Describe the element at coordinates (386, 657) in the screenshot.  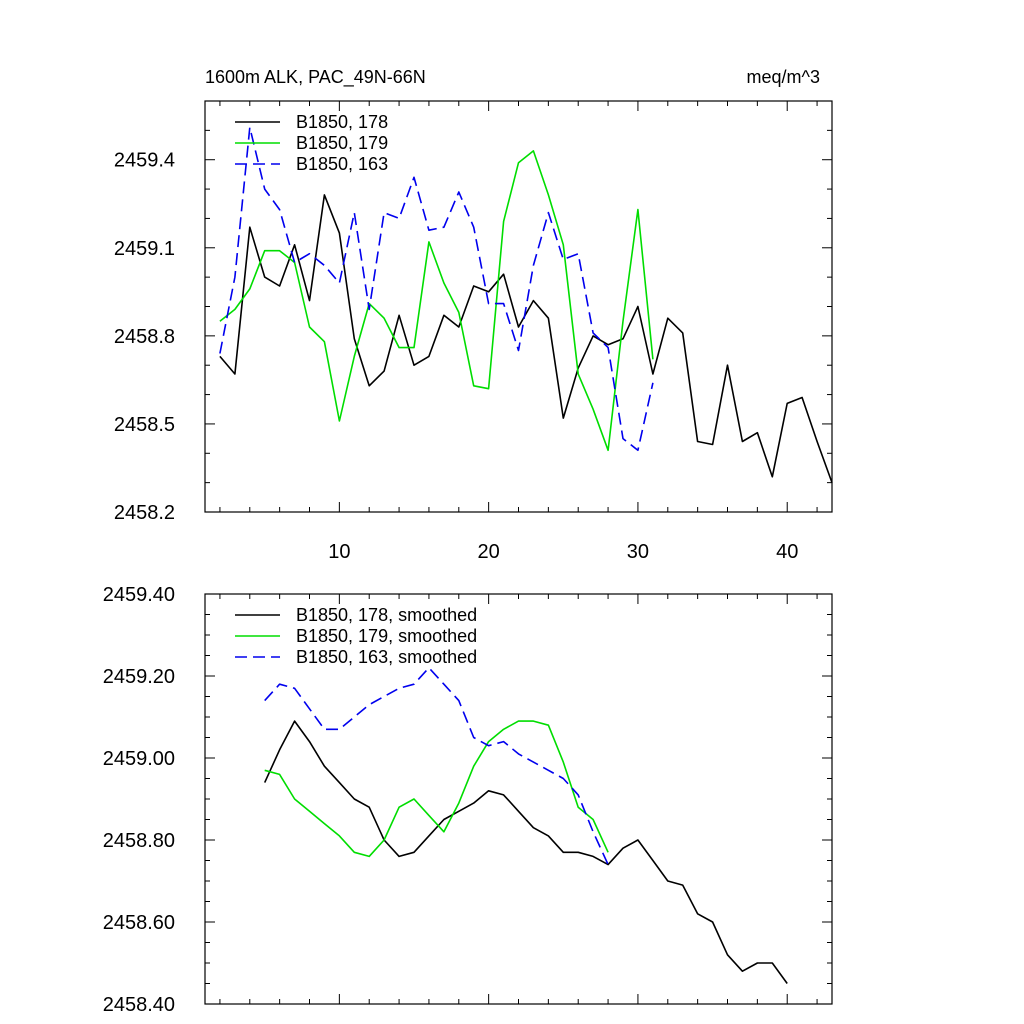
I see `bottom-legend-label-3: B1850, 163, smoothed` at that location.